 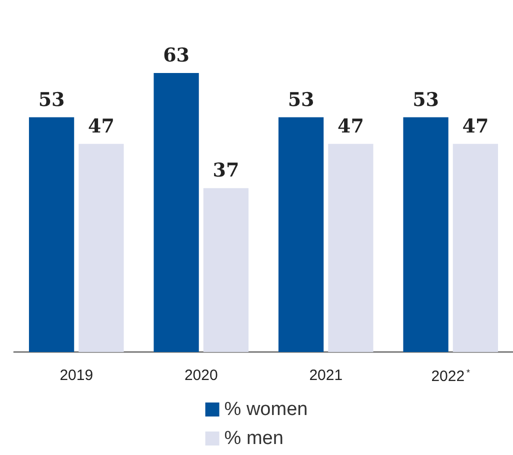 What do you see at coordinates (254, 438) in the screenshot?
I see `legend-label: % men` at bounding box center [254, 438].